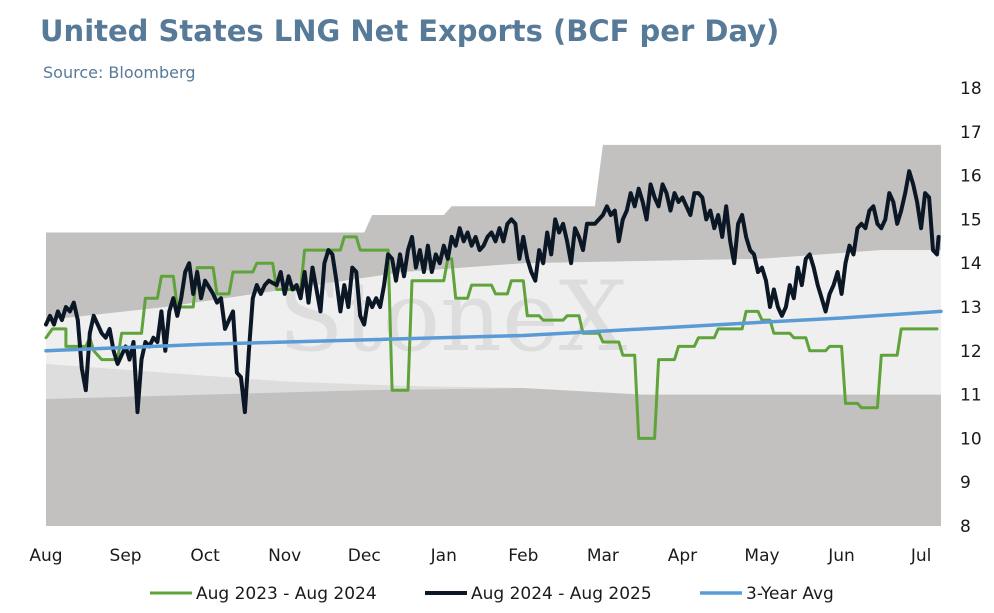  I want to click on x-tick-label: Apr, so click(682, 556).